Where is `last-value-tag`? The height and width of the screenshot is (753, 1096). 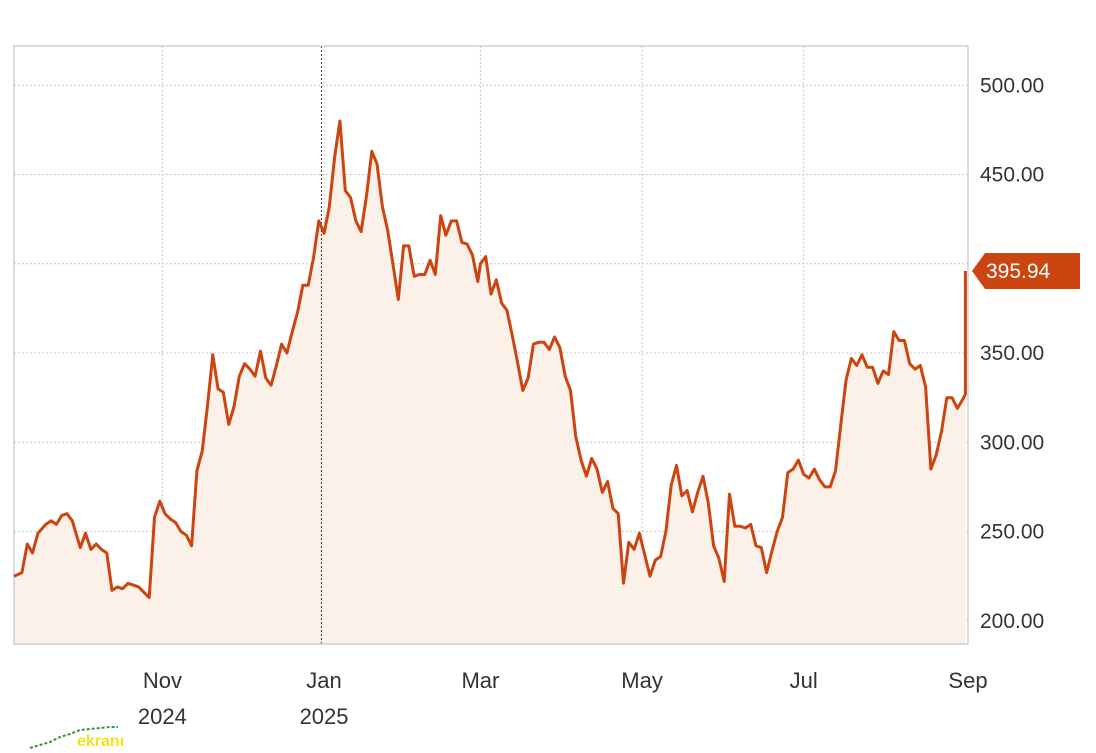 last-value-tag is located at coordinates (1026, 271).